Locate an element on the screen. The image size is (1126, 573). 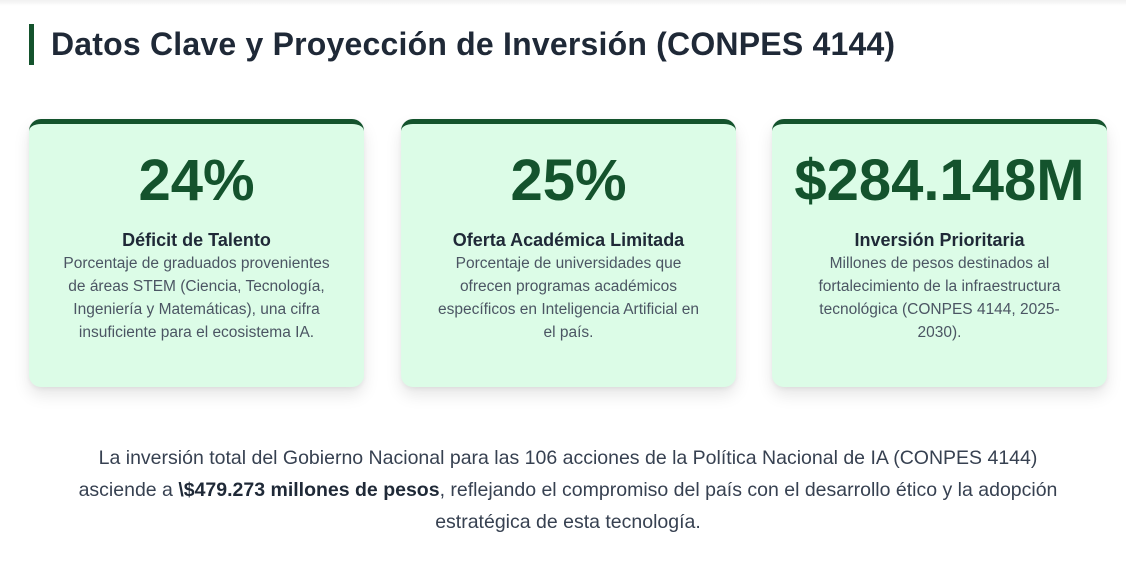
stat-value: 25% is located at coordinates (568, 180).